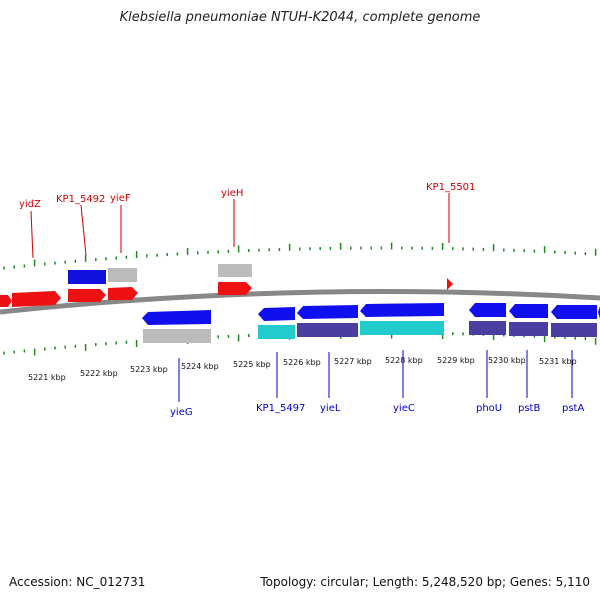  I want to click on kbp-label: 5226 kbp, so click(302, 362).